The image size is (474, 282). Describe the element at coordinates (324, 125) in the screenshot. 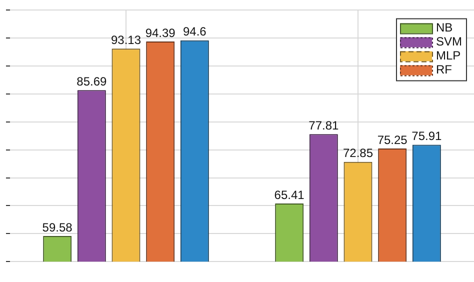

I see `data-label: 77.81` at that location.